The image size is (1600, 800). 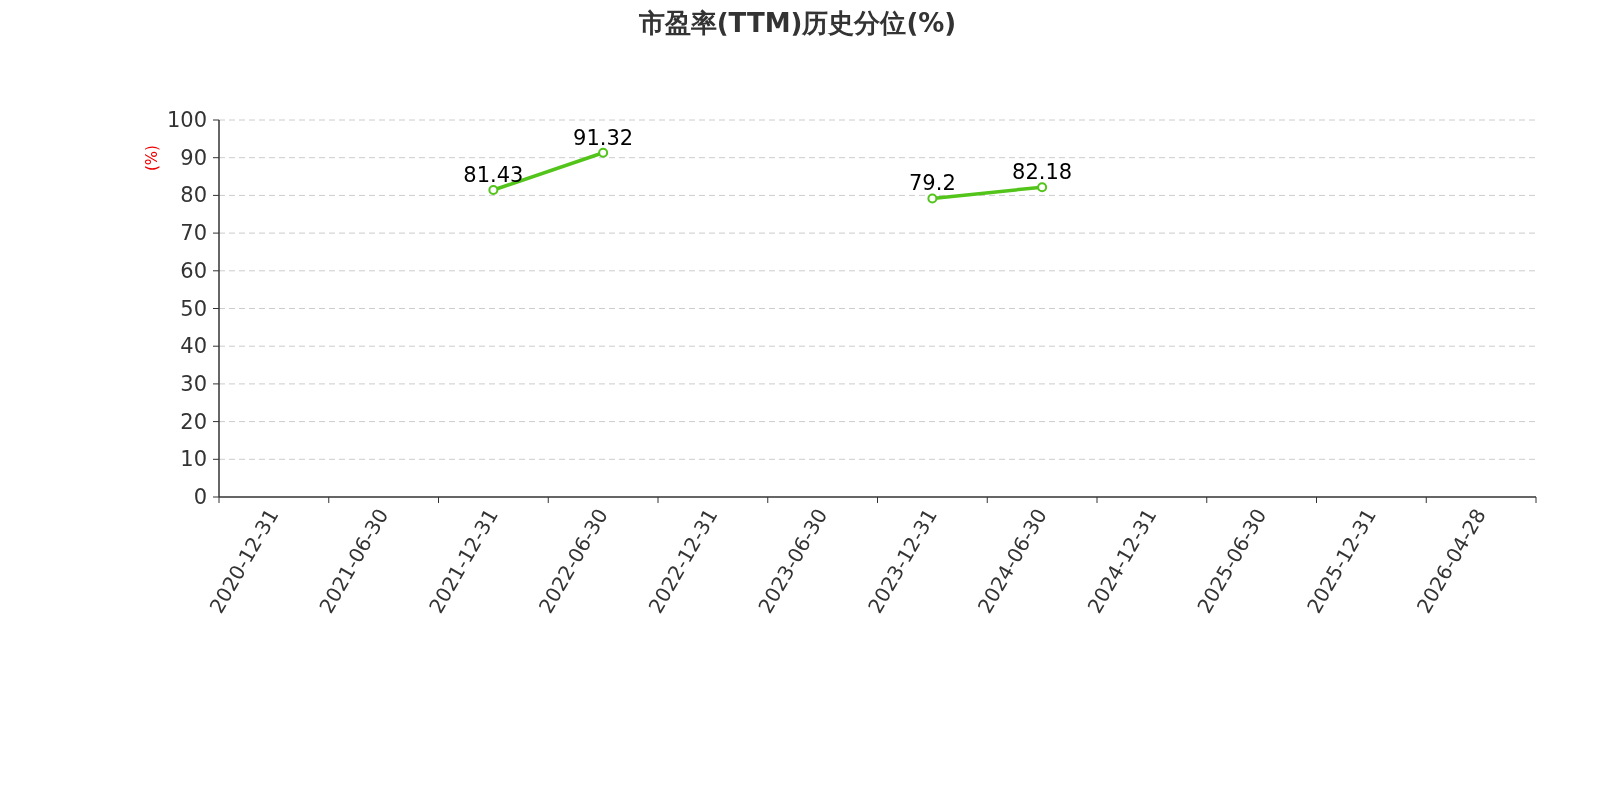 I want to click on y-tick-label: 0, so click(x=200, y=497).